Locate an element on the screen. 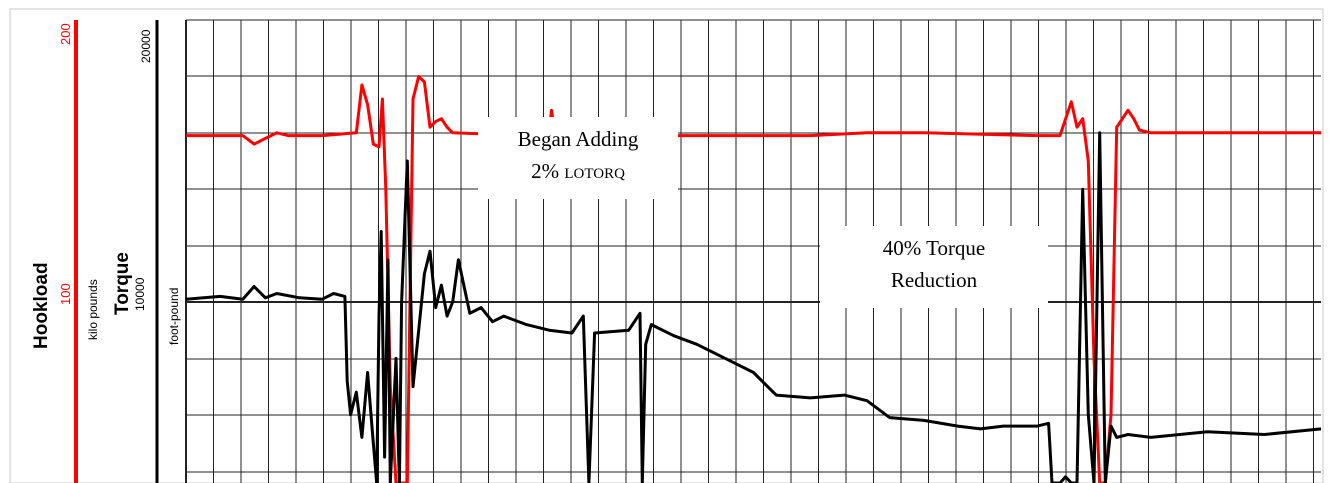 This screenshot has width=1332, height=483. torque-unit-label: foot-pound is located at coordinates (174, 316).